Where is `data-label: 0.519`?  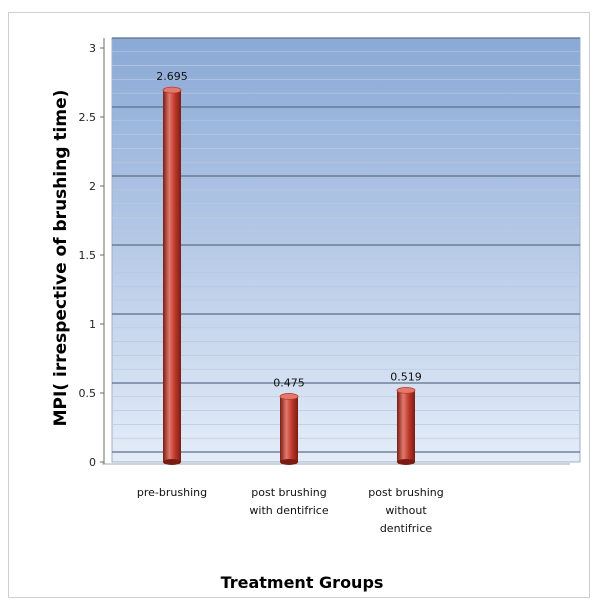
data-label: 0.519 is located at coordinates (406, 376).